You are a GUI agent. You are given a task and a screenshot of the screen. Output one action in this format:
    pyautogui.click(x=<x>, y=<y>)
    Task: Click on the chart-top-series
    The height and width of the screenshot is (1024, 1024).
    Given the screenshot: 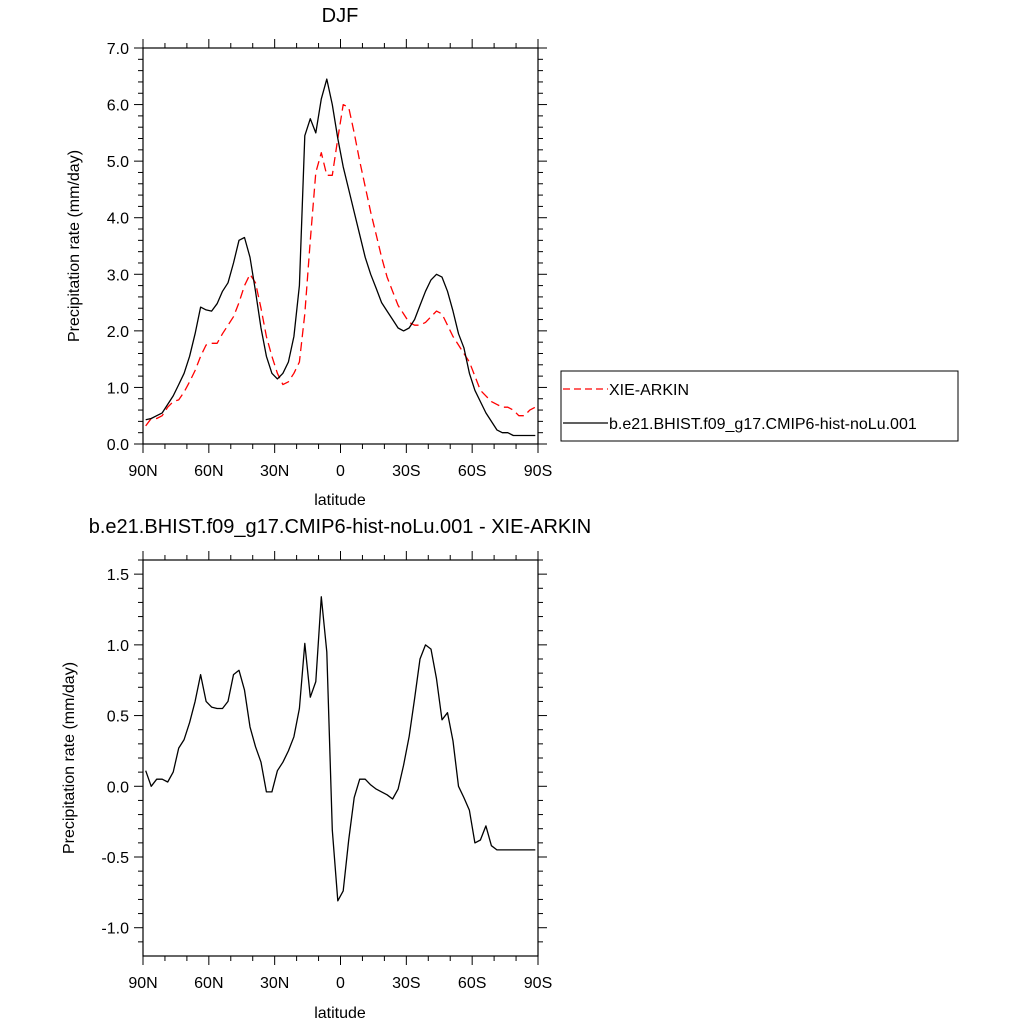 What is the action you would take?
    pyautogui.click(x=340, y=257)
    